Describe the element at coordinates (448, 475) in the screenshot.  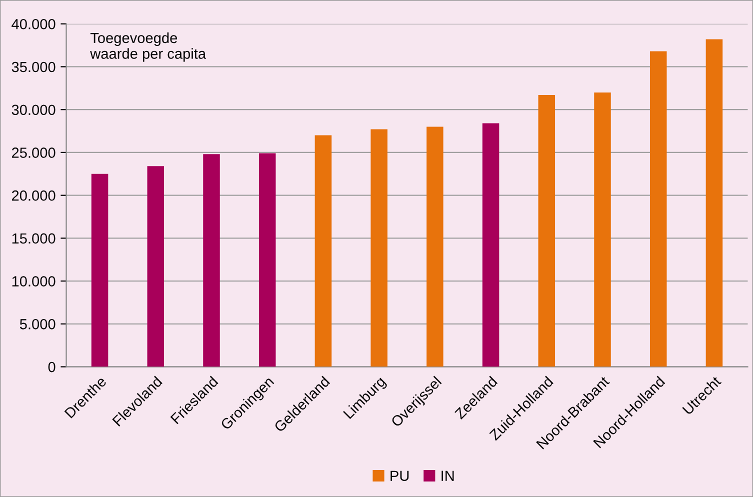
I see `legend-label: IN` at that location.